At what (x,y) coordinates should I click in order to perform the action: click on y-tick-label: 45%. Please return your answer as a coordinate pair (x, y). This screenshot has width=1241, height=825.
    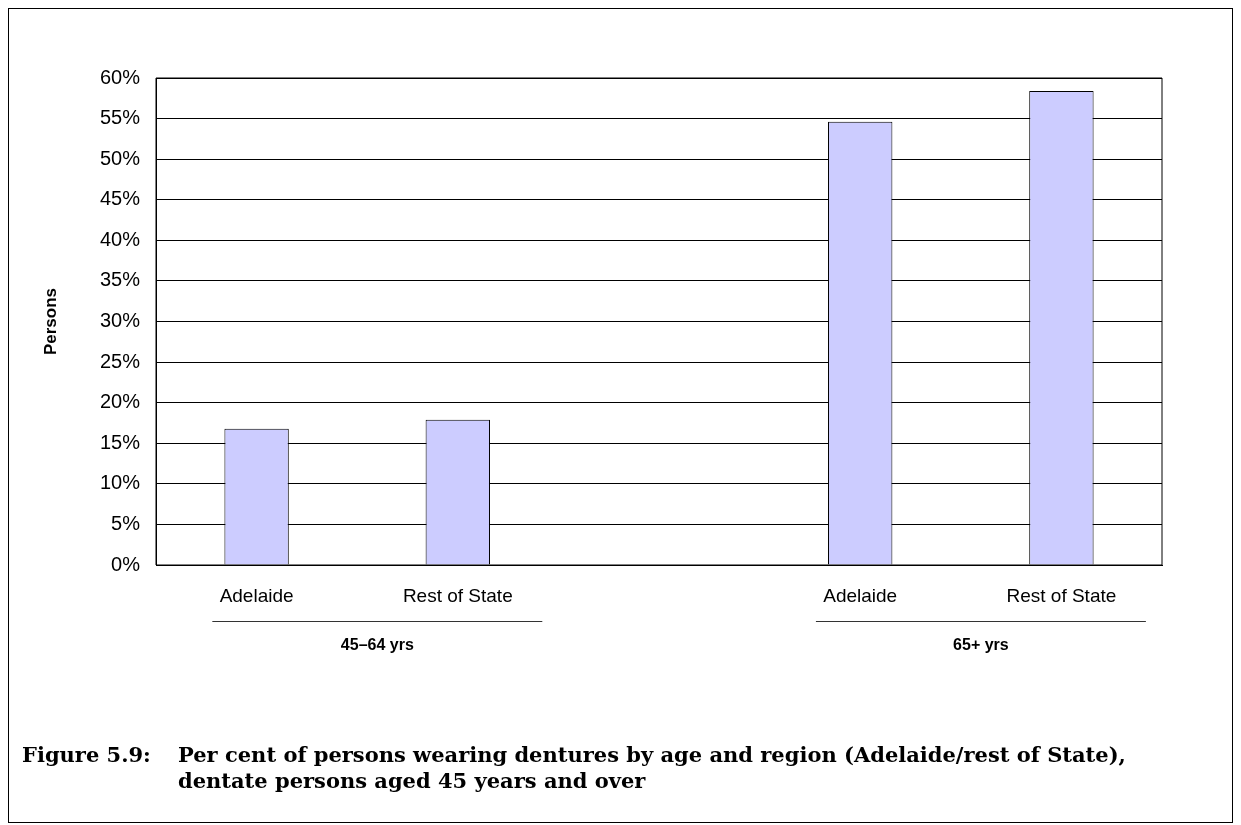
    Looking at the image, I should click on (120, 198).